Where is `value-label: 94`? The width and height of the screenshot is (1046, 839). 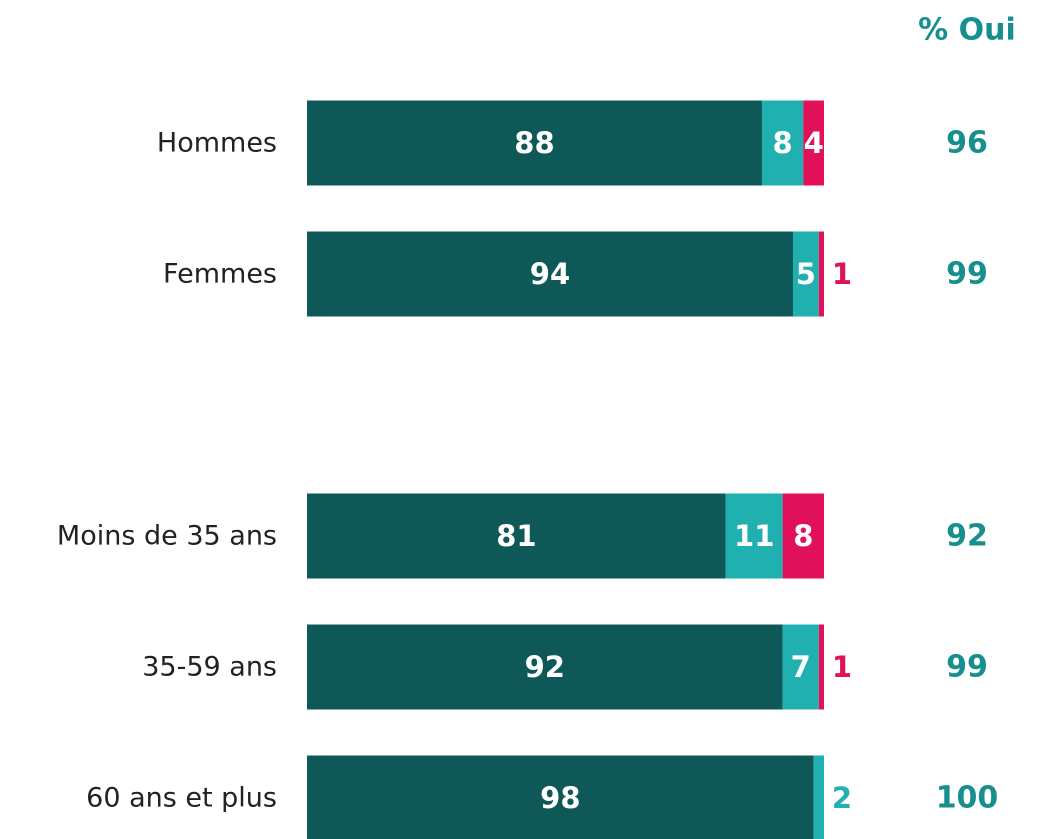
value-label: 94 is located at coordinates (550, 274).